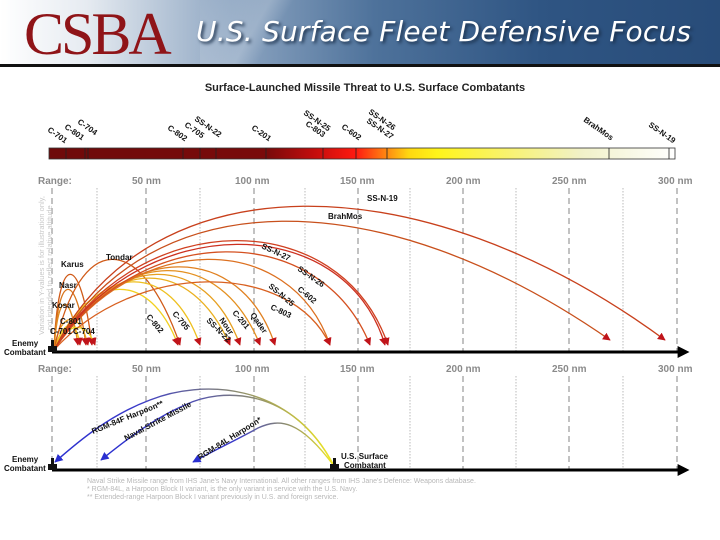 The image size is (720, 540). I want to click on us-surface-combatant-ship-icon, so click(334, 464).